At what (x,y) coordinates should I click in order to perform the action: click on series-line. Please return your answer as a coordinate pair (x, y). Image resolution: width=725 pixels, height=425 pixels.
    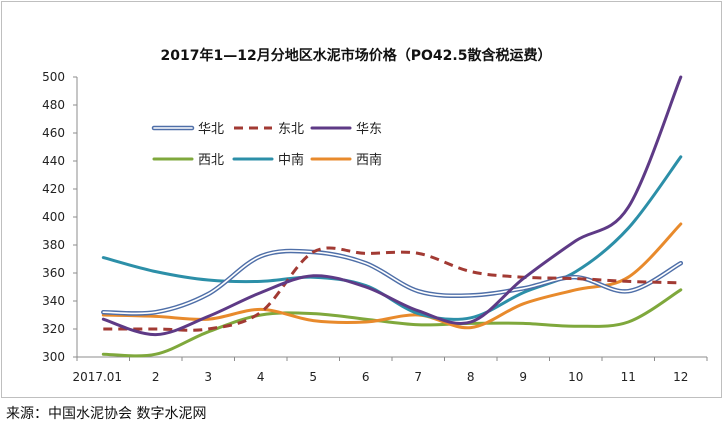
    Looking at the image, I should click on (392, 323).